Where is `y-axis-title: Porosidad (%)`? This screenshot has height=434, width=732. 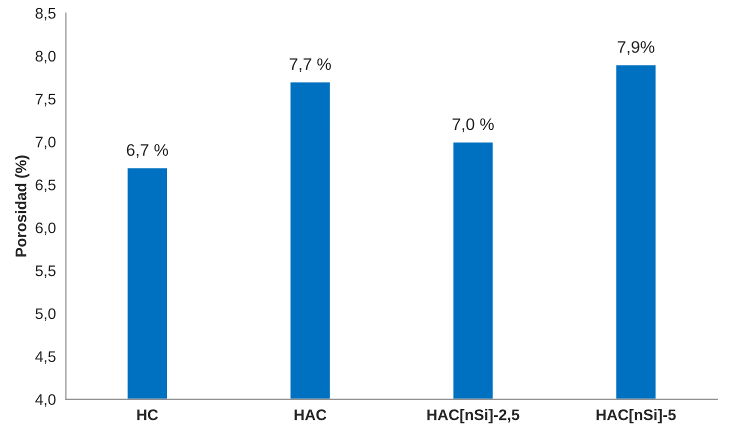 y-axis-title: Porosidad (%) is located at coordinates (22, 206).